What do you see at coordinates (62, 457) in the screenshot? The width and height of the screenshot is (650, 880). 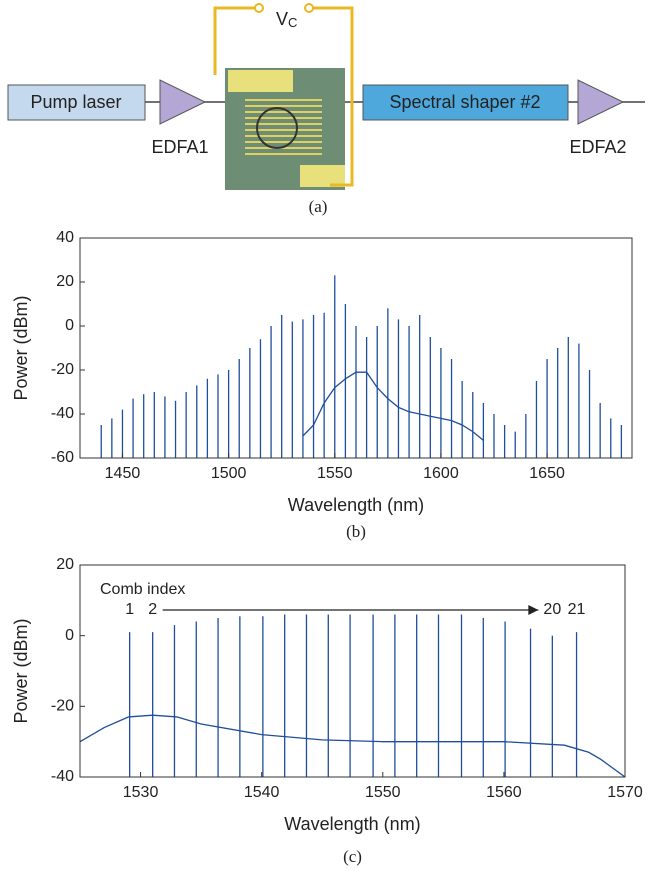 I see `y-tick-label: -60` at bounding box center [62, 457].